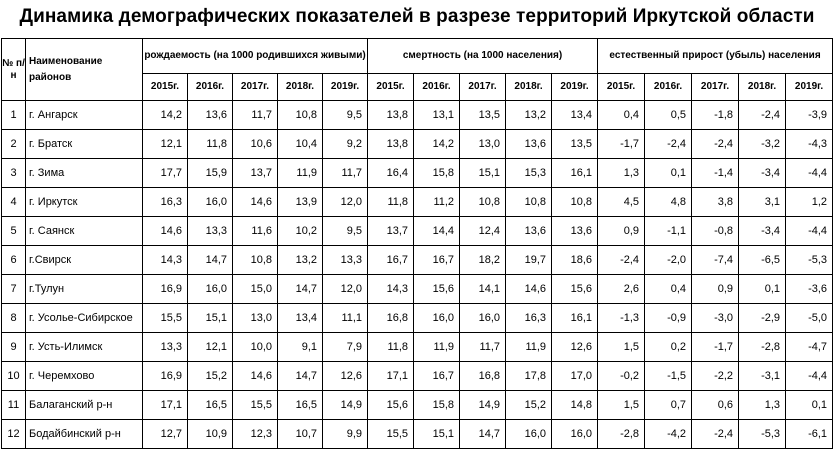  What do you see at coordinates (84, 434) in the screenshot?
I see `territory-name: Бодайбинский р-н` at bounding box center [84, 434].